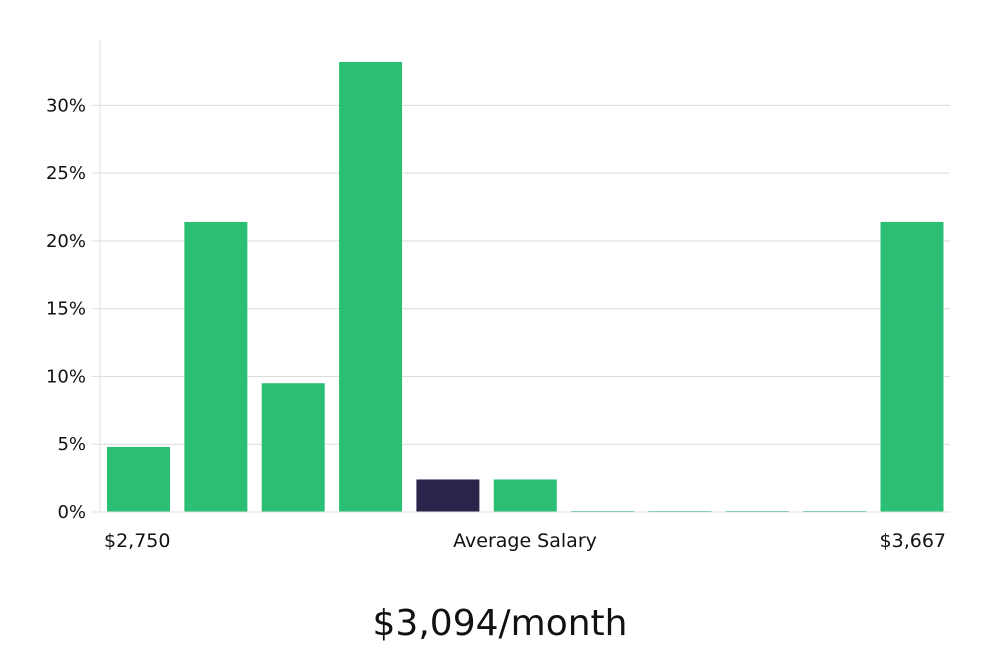 The height and width of the screenshot is (660, 1000). What do you see at coordinates (448, 495) in the screenshot?
I see `salary-bar-highlight` at bounding box center [448, 495].